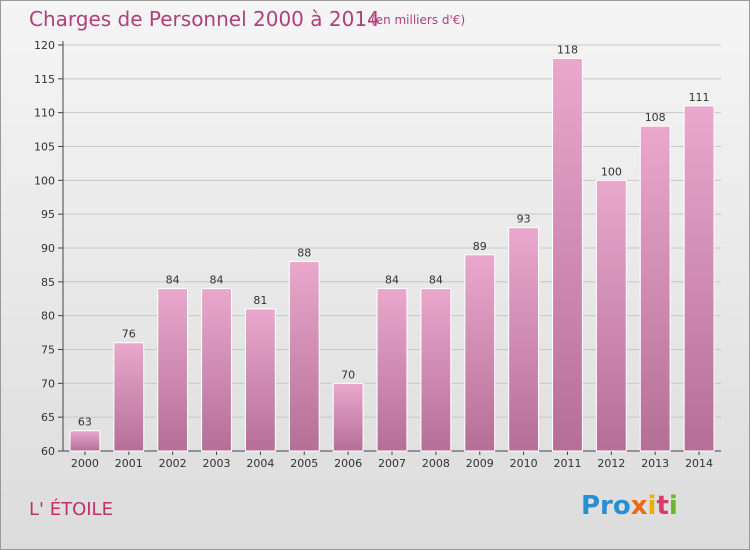 The width and height of the screenshot is (750, 550). What do you see at coordinates (129, 463) in the screenshot?
I see `x-tick-label: 2001` at bounding box center [129, 463].